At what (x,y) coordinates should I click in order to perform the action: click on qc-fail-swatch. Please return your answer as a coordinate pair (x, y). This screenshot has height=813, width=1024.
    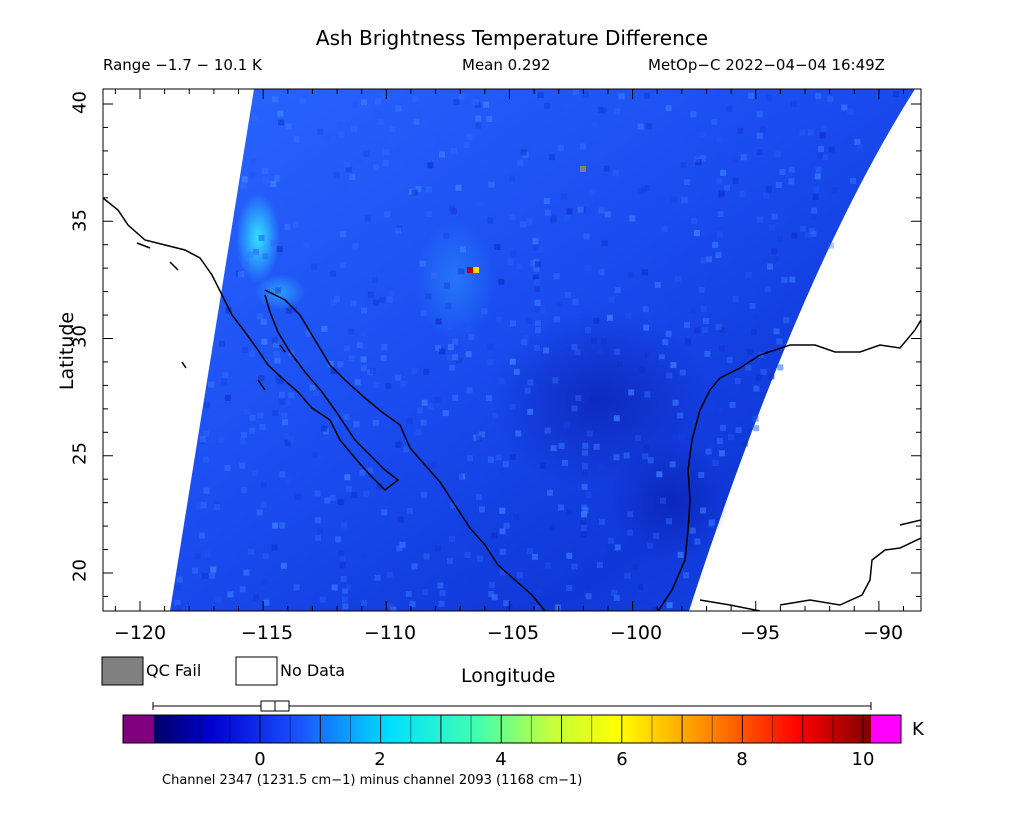
    Looking at the image, I should click on (122, 671).